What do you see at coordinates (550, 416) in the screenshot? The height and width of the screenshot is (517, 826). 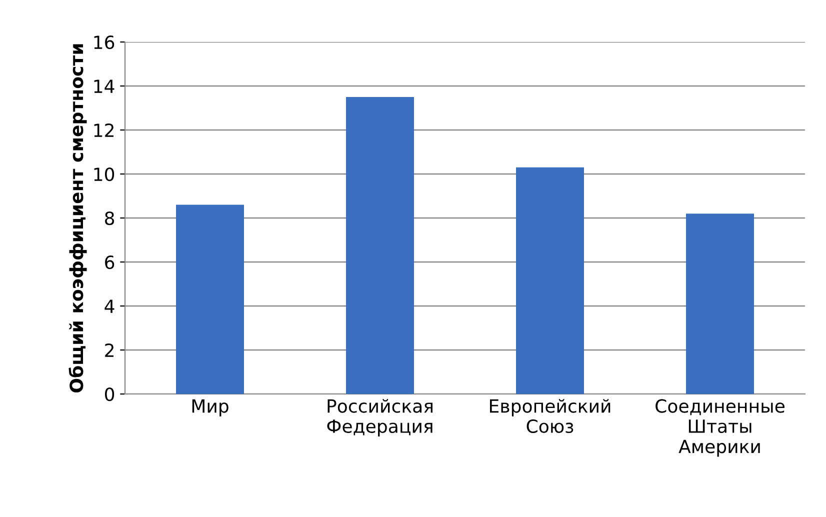 I see `x-tick-label: Европейский Союз` at bounding box center [550, 416].